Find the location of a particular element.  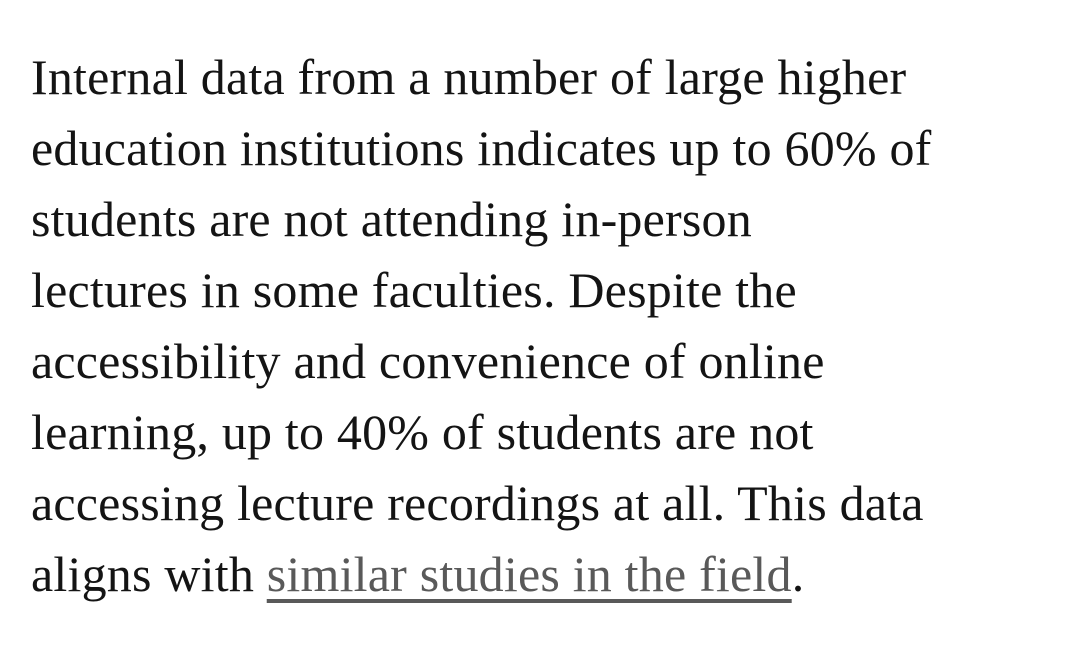

text-line-3: students are not attending in-person is located at coordinates (391, 219).